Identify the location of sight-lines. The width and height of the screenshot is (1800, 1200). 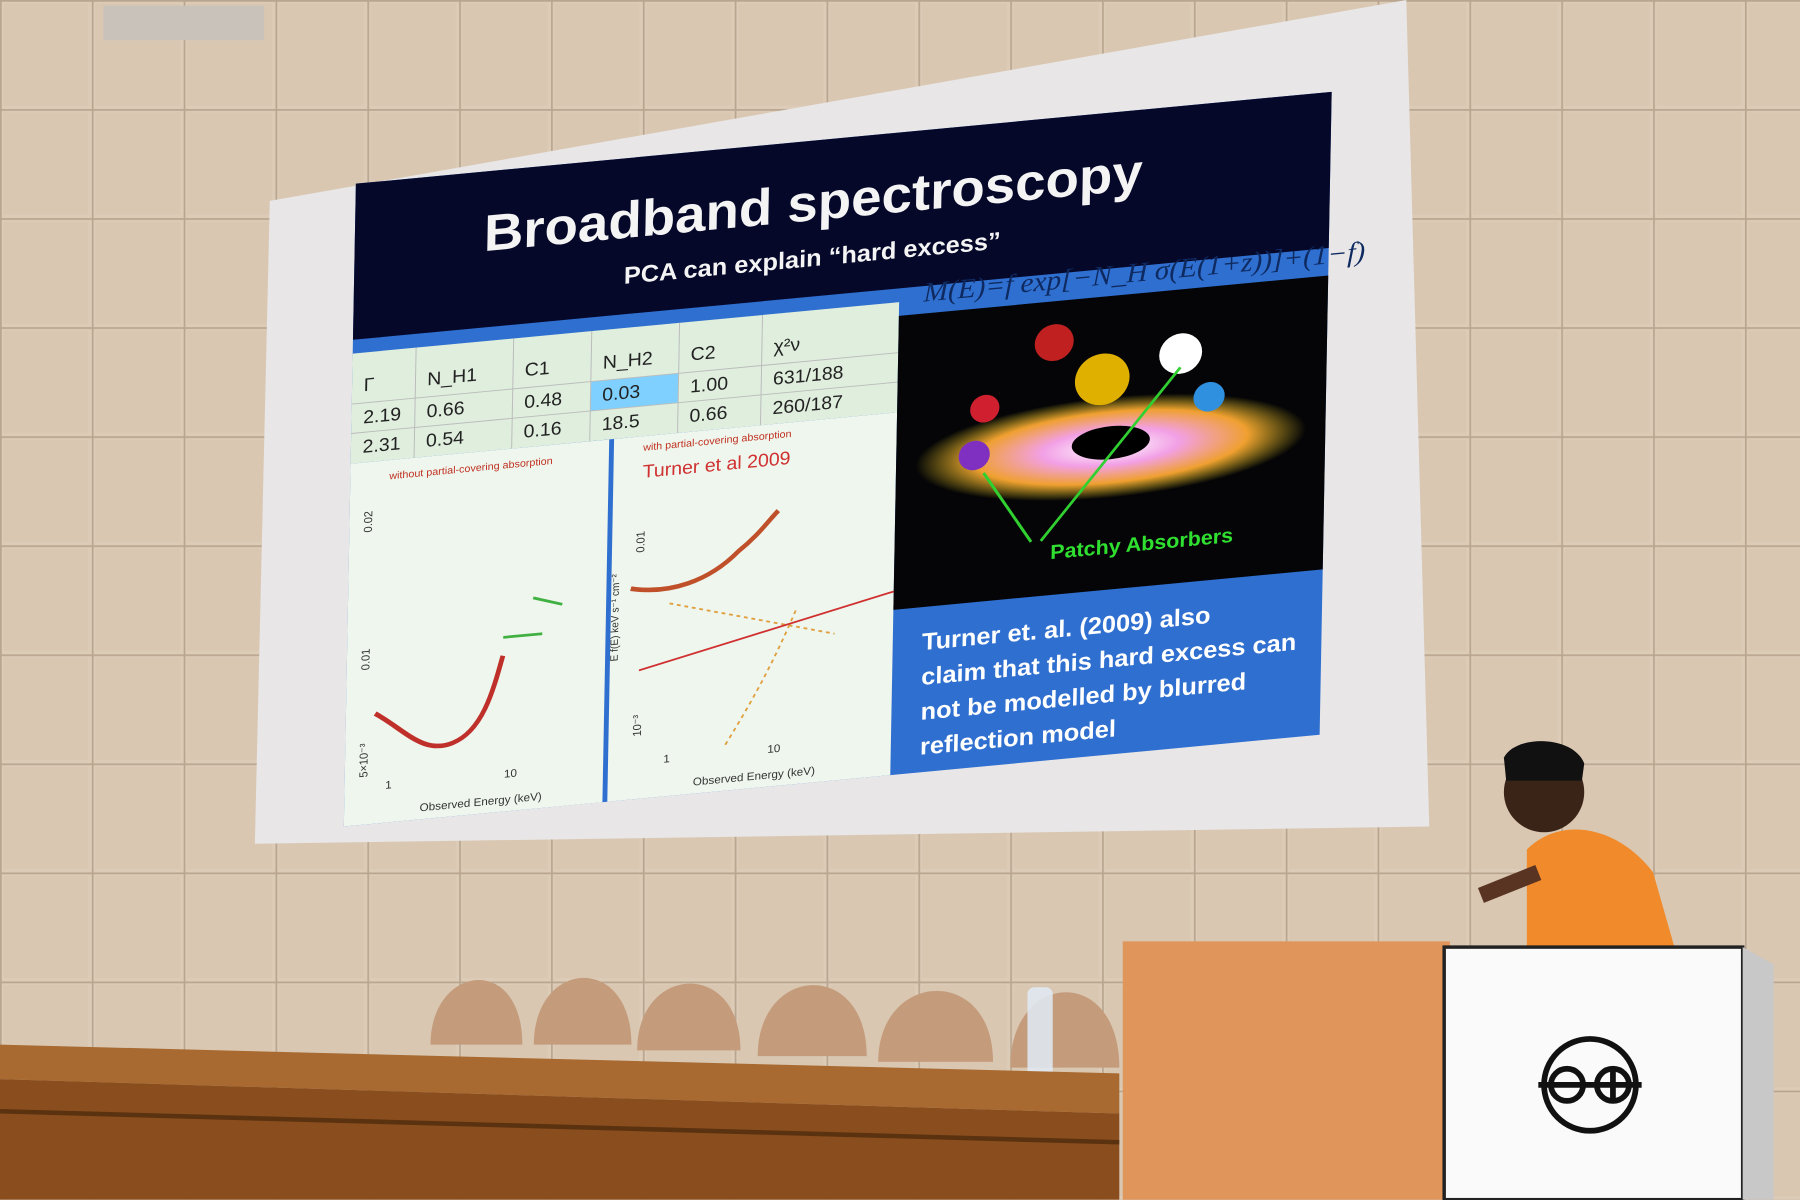
(1082, 454).